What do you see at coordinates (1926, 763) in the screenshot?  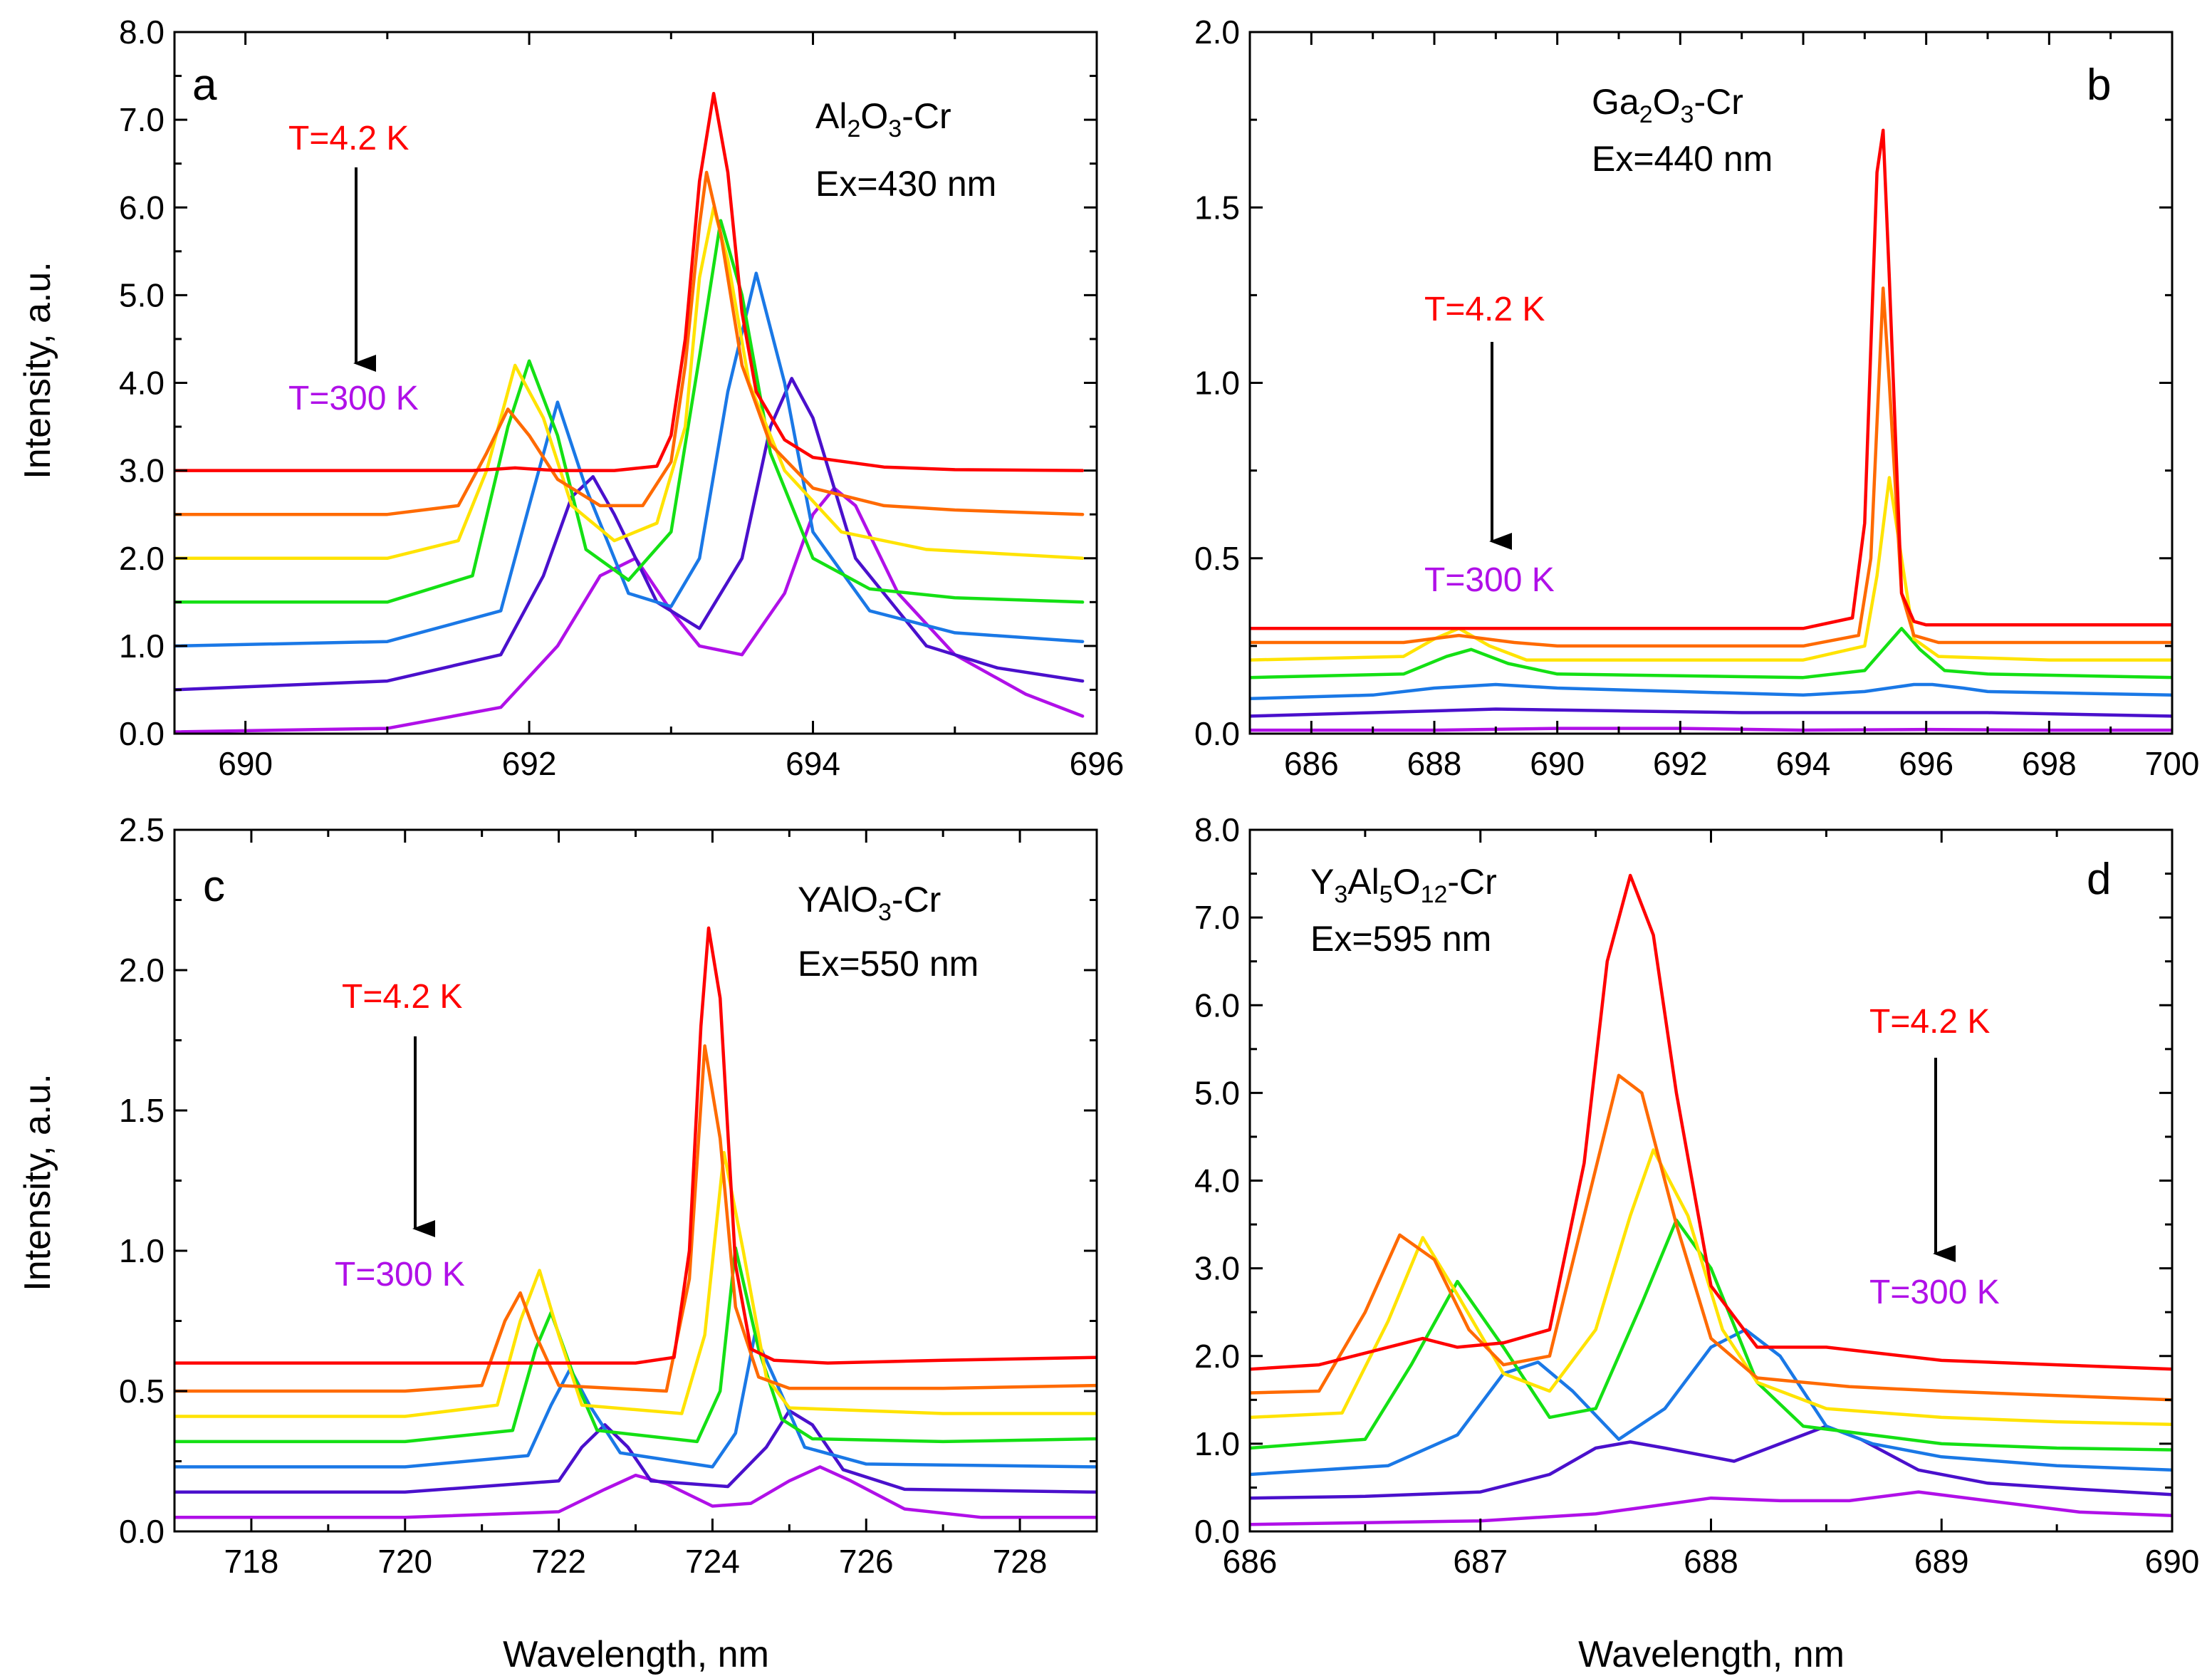 I see `x-tick-label-b: 696` at bounding box center [1926, 763].